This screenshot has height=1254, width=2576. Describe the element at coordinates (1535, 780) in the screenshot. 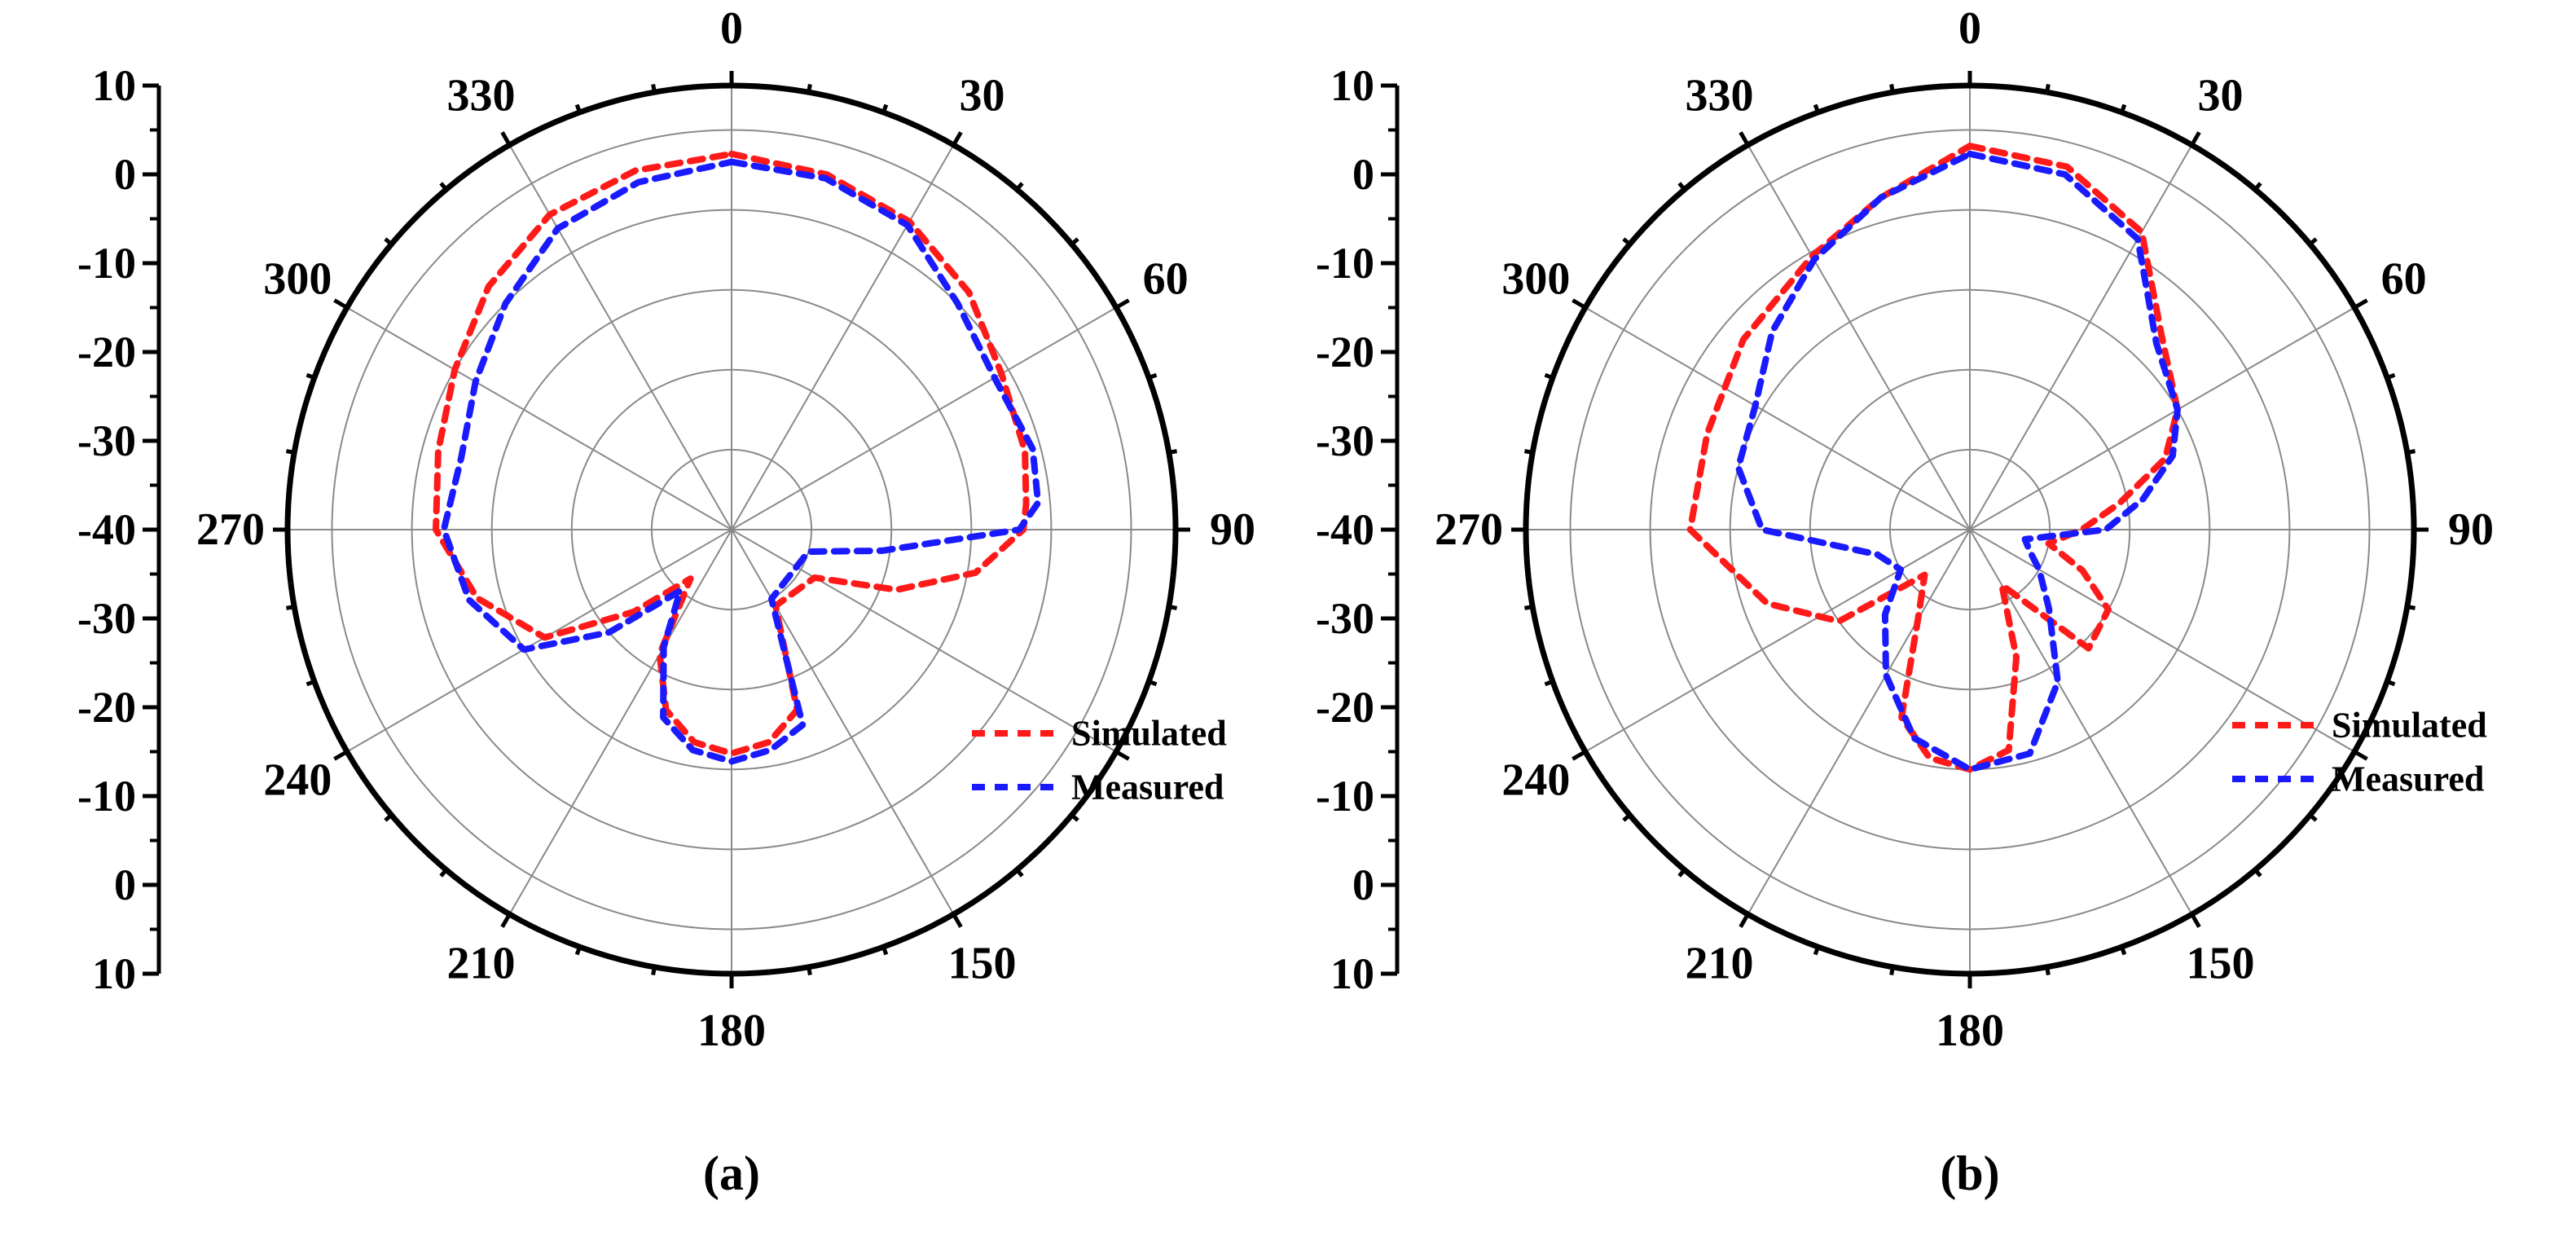

I see `angle-label-240: 240` at that location.